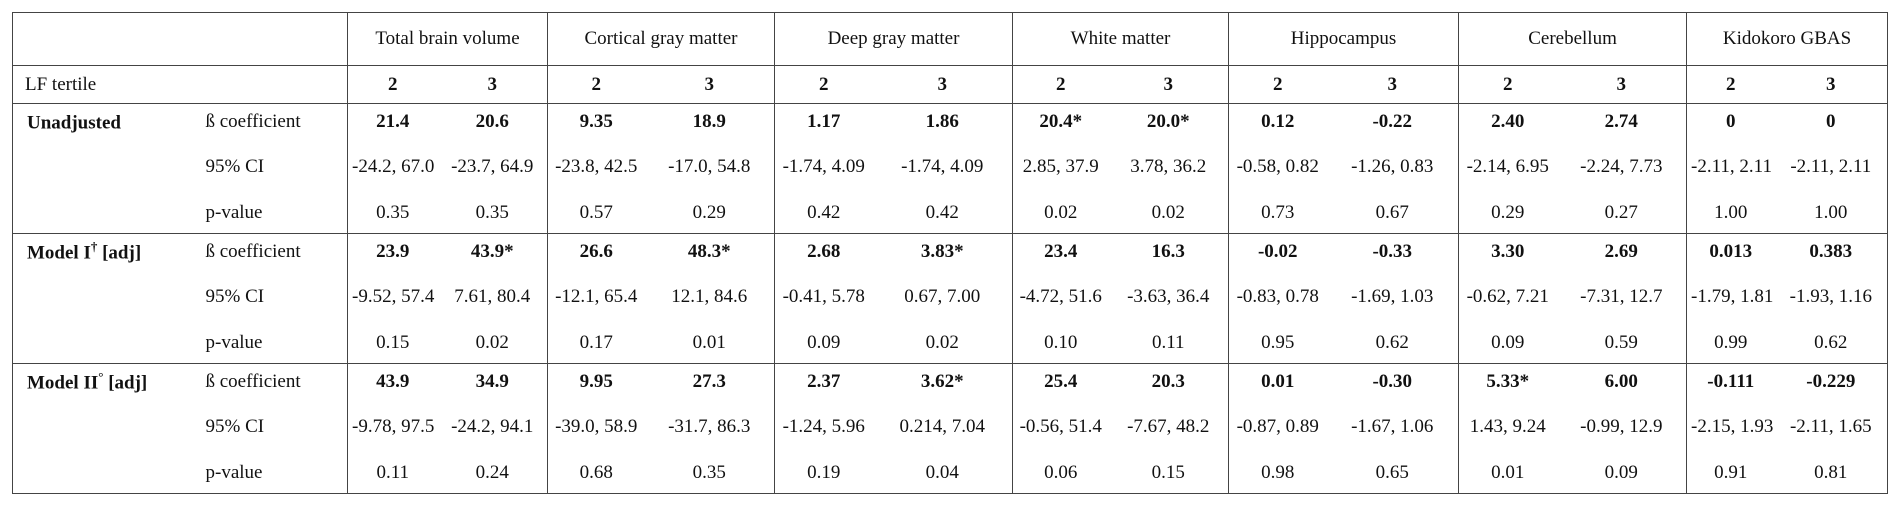 The height and width of the screenshot is (520, 1888). I want to click on p-cell: 0.57, so click(596, 213).